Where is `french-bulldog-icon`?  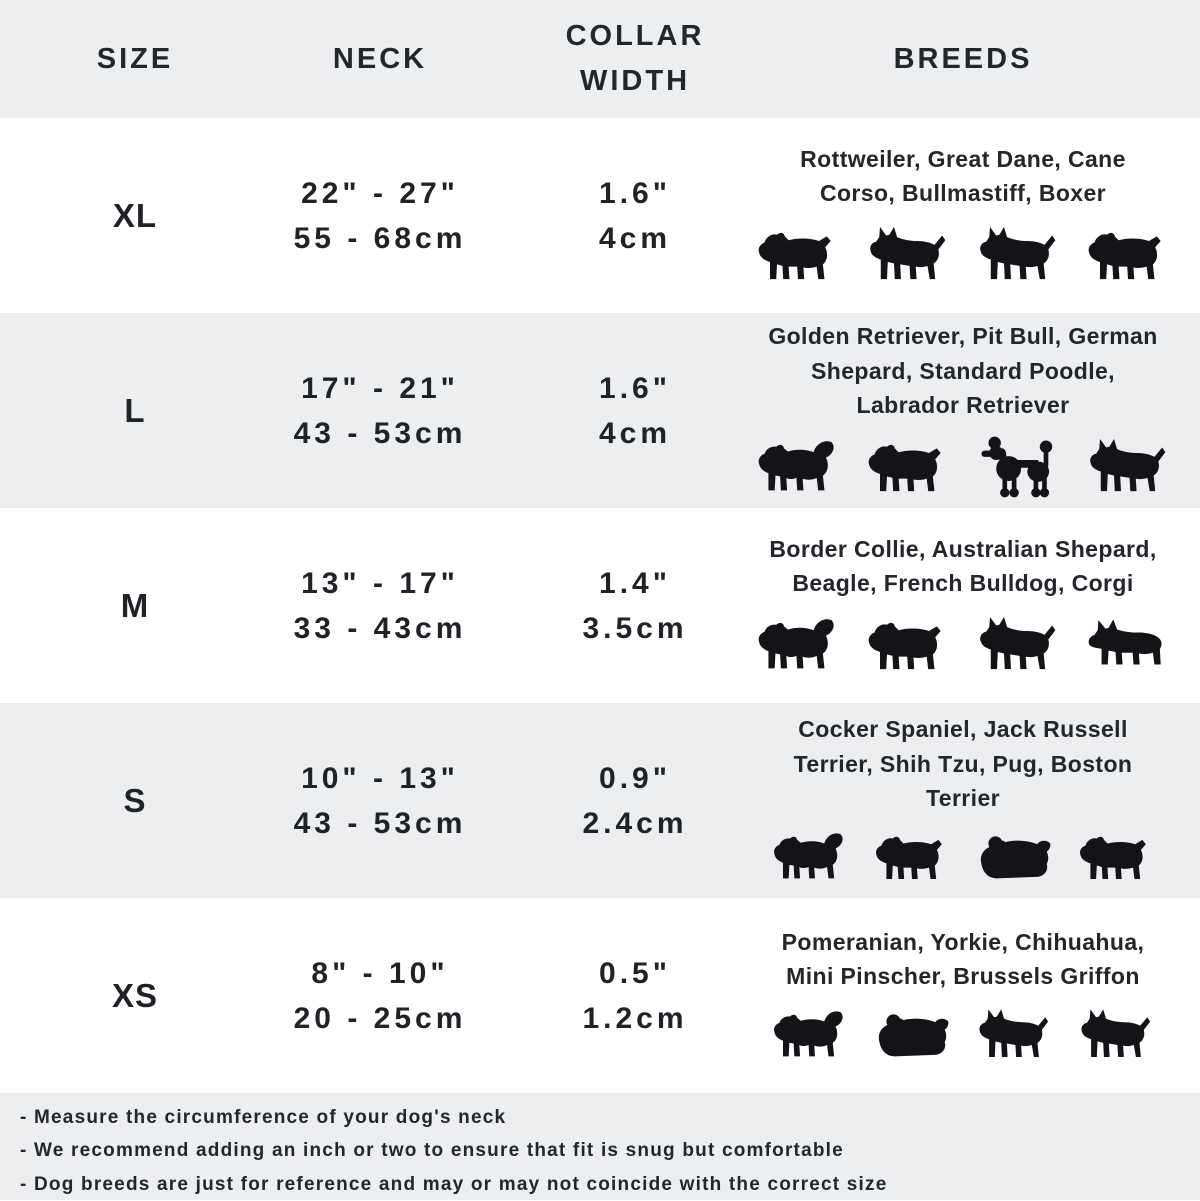
french-bulldog-icon is located at coordinates (1018, 645).